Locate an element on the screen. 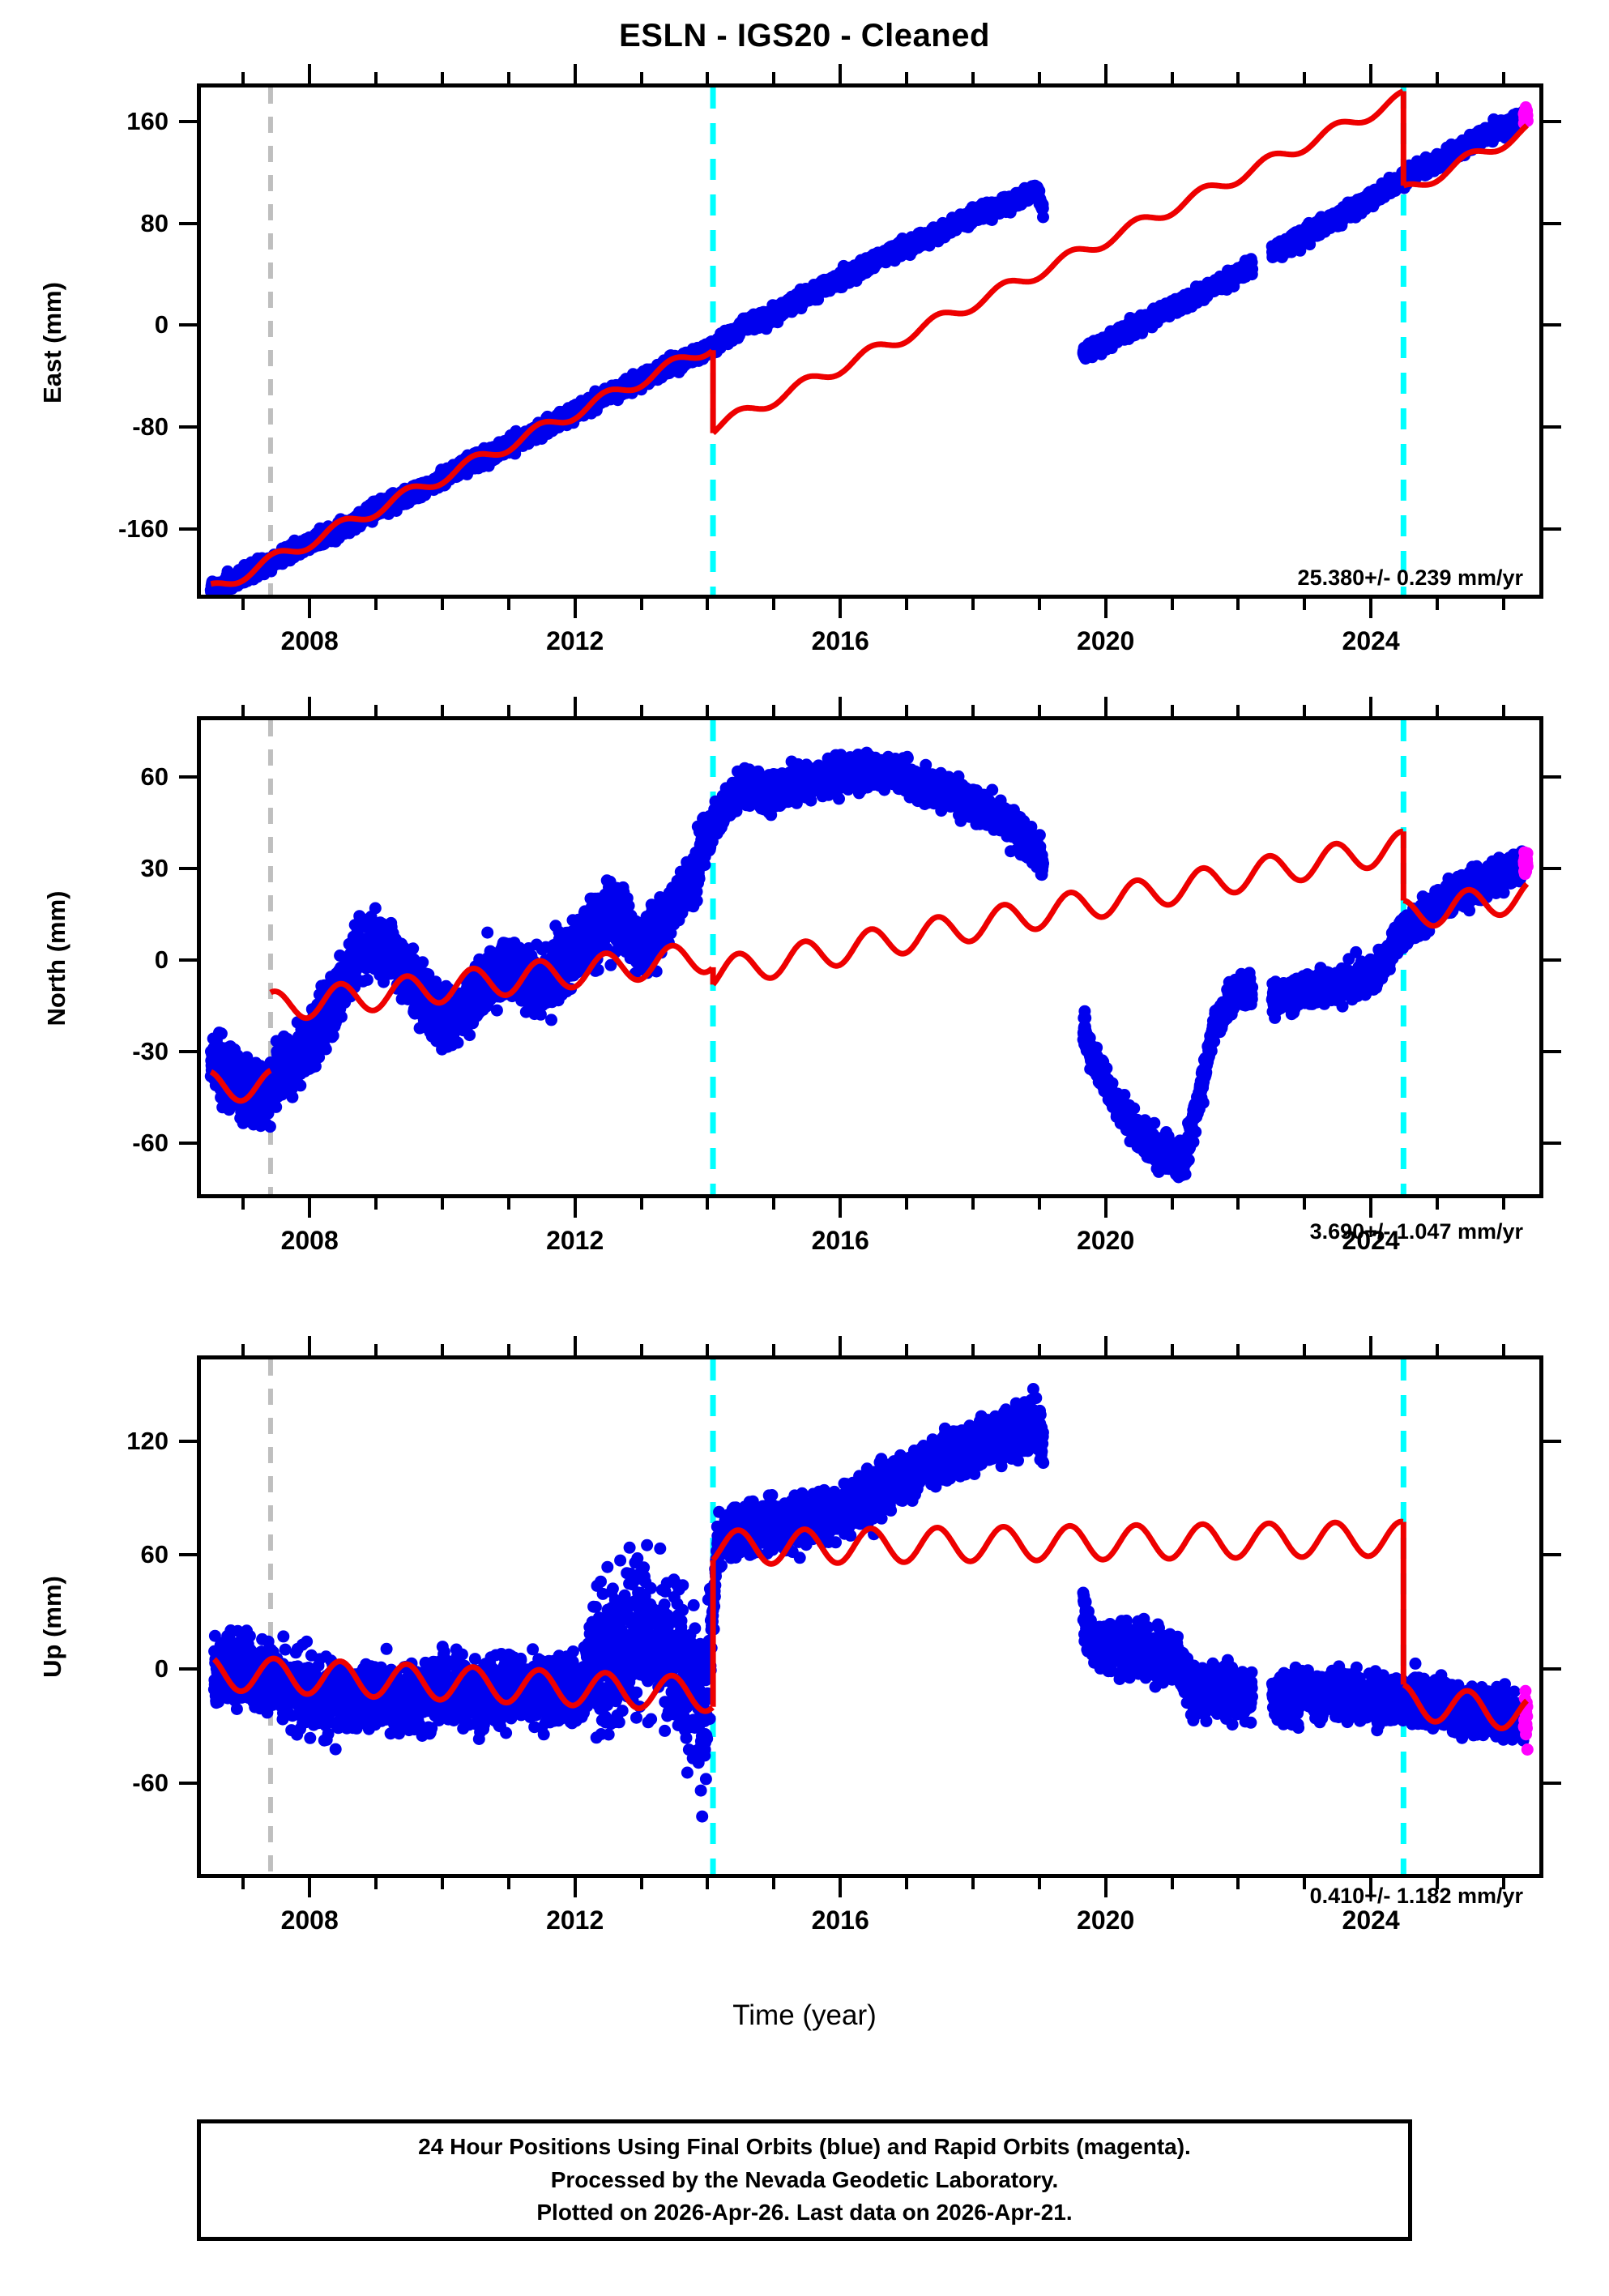 The height and width of the screenshot is (2296, 1609). ytick-label: 30 is located at coordinates (154, 869).